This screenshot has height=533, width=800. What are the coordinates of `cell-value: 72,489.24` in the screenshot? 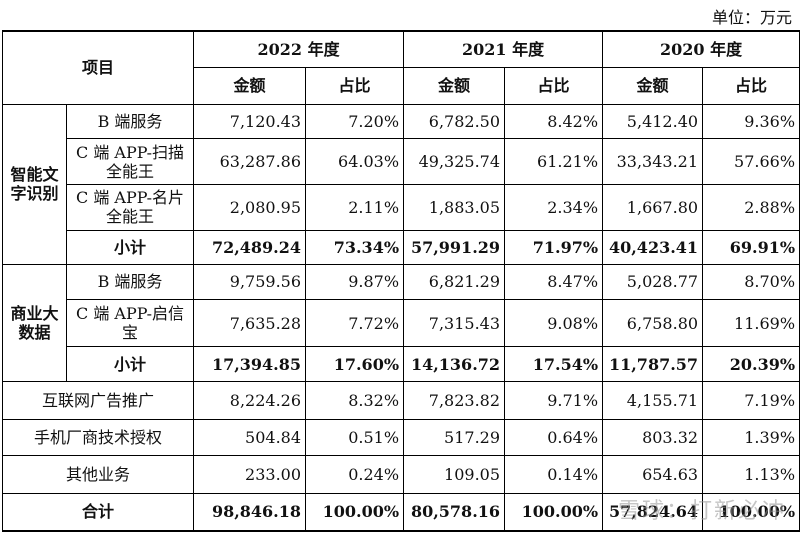 It's located at (250, 247).